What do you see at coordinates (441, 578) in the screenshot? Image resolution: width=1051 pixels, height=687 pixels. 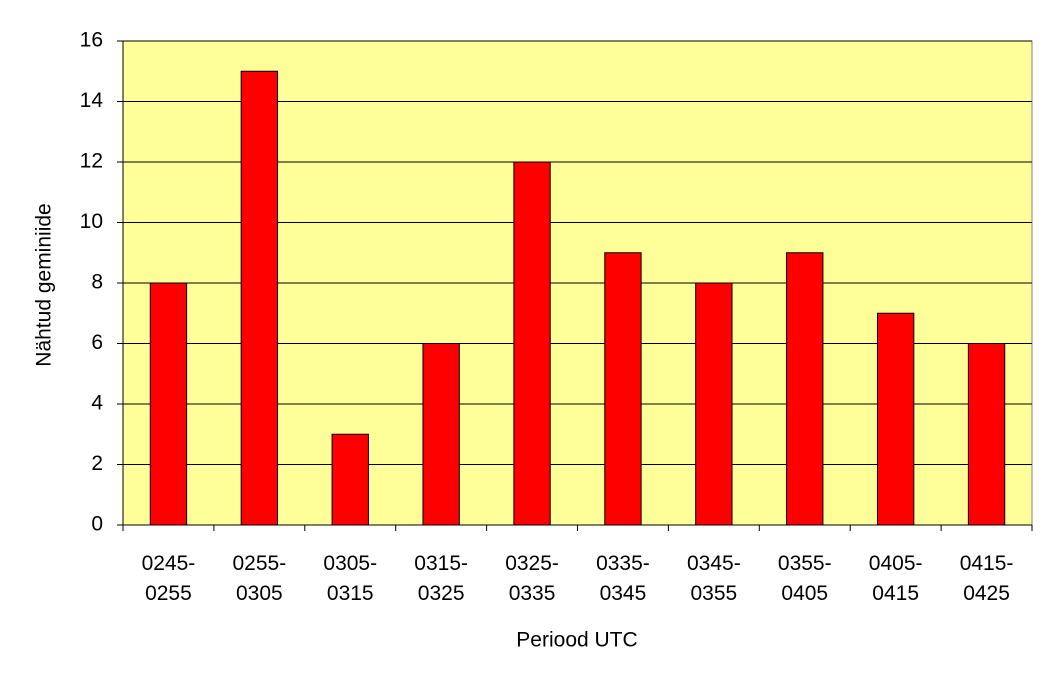 I see `x-tick-label: 0315-0325` at bounding box center [441, 578].